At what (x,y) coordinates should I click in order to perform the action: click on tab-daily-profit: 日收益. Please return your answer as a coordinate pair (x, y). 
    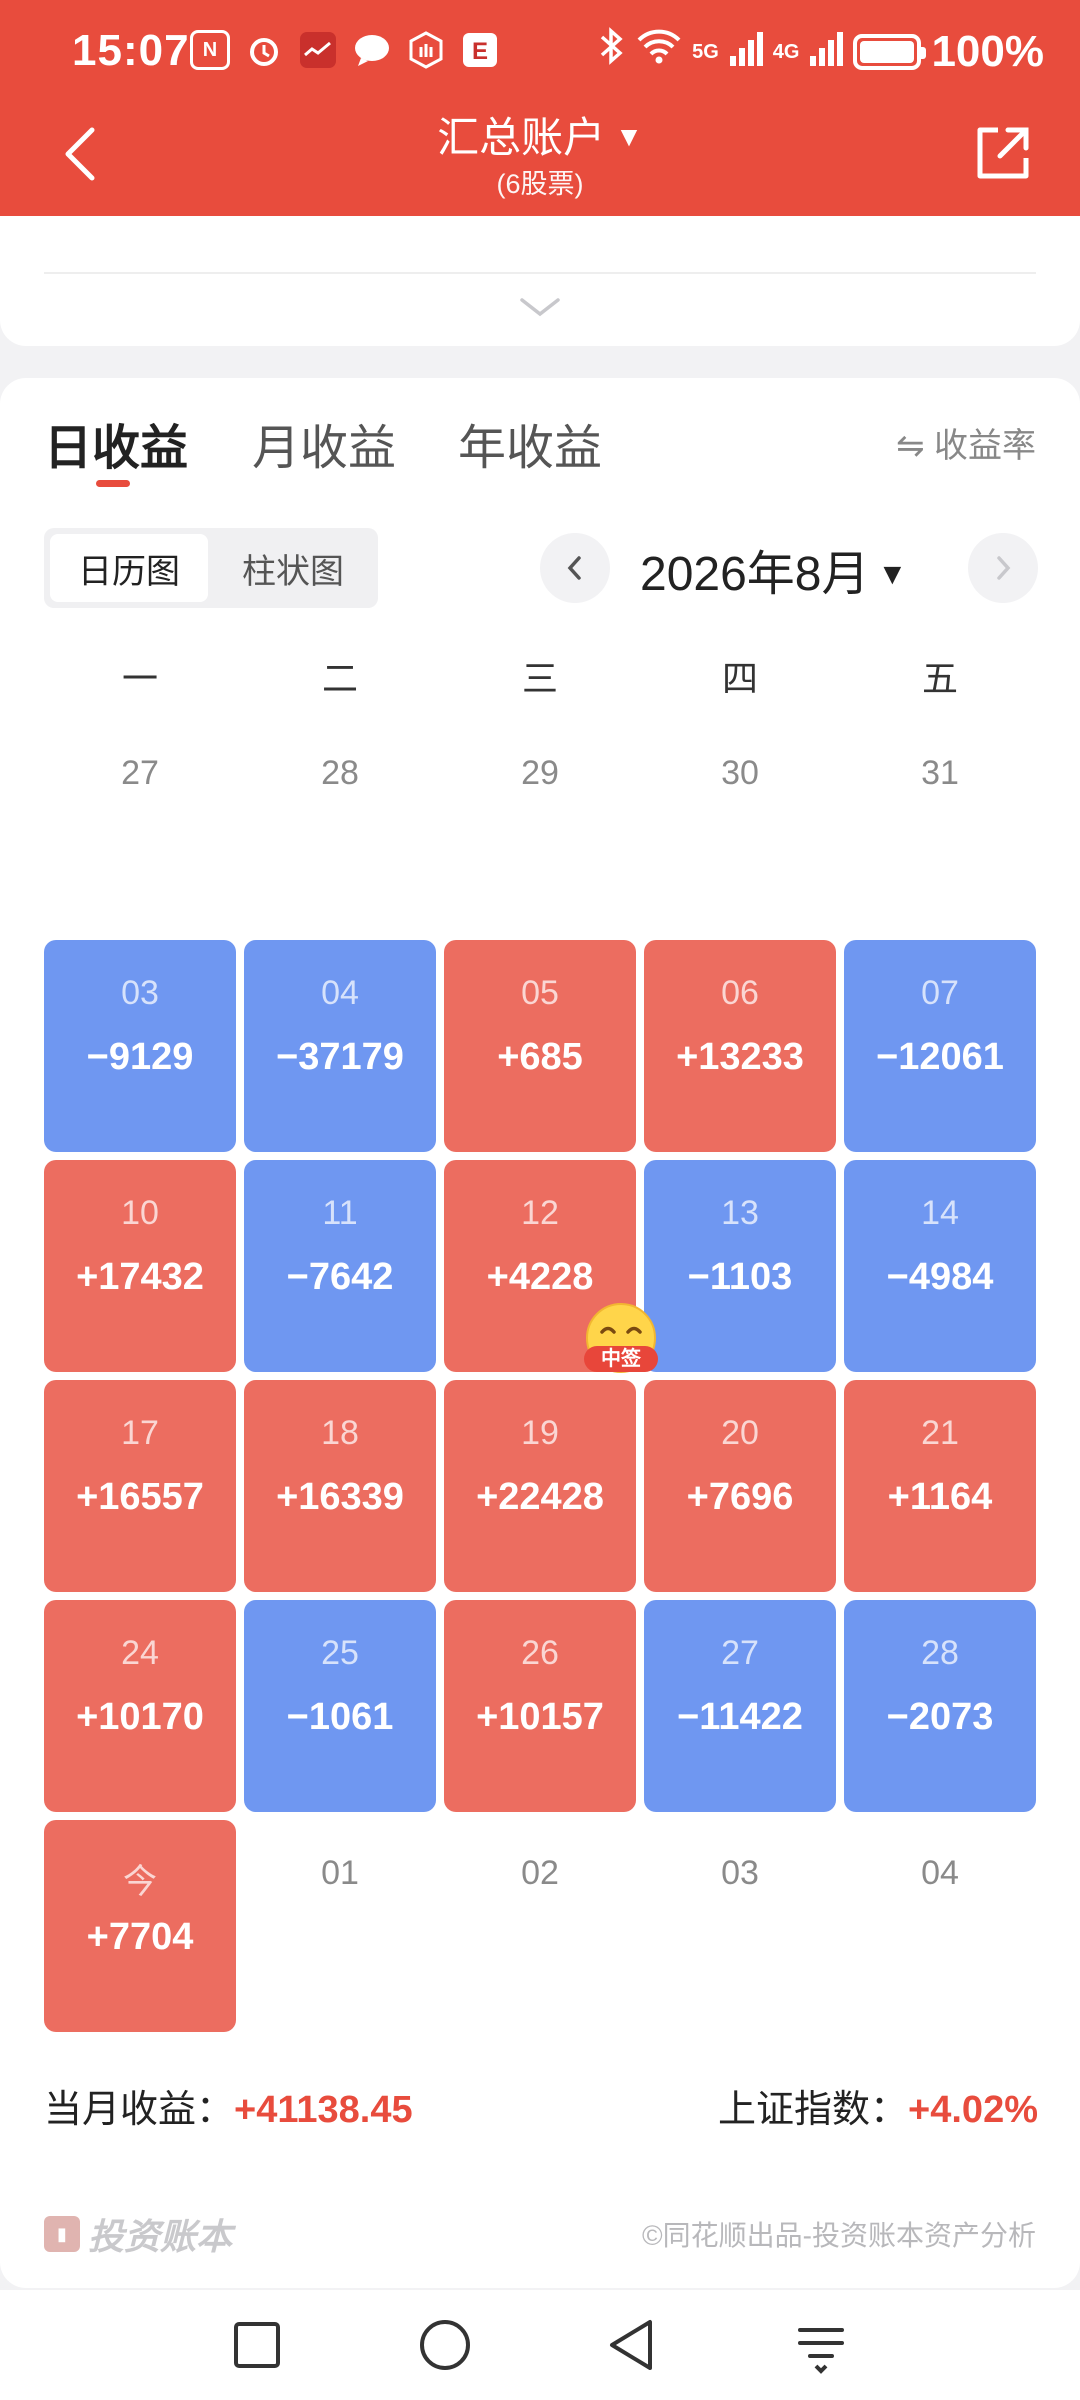
    Looking at the image, I should click on (116, 448).